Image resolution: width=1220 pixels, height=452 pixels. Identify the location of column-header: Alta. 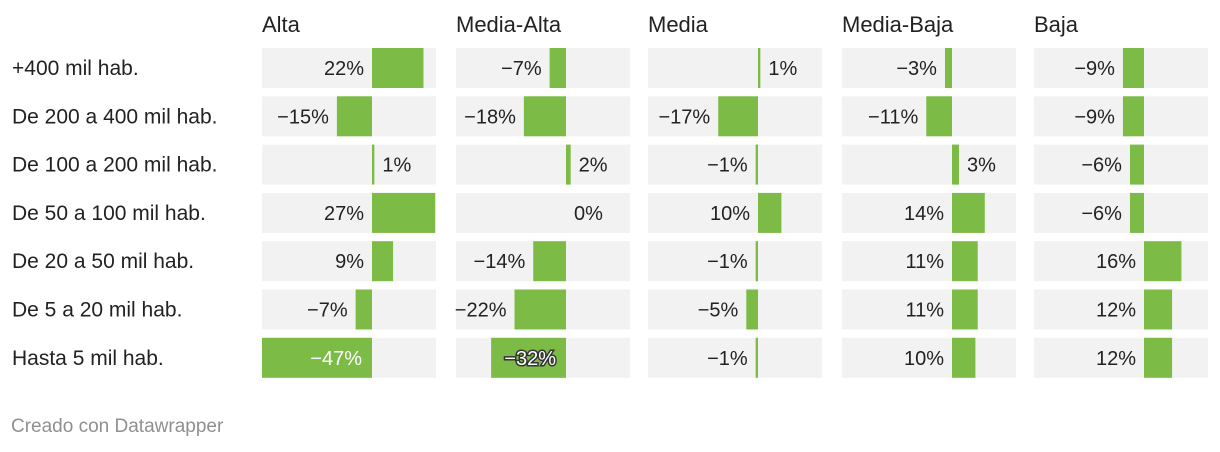
(281, 24).